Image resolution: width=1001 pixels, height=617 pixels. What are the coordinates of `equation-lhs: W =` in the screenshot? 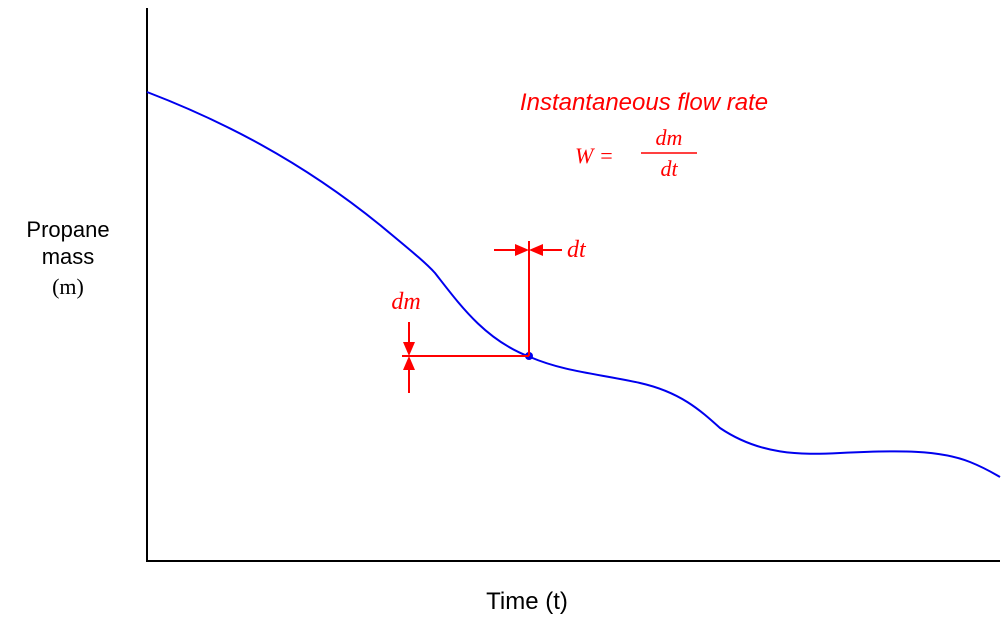 It's located at (594, 155).